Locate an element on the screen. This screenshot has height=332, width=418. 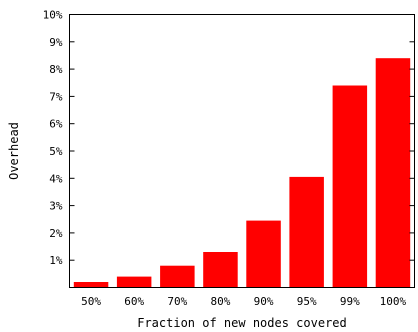
y-tick-label: 2% is located at coordinates (56, 233).